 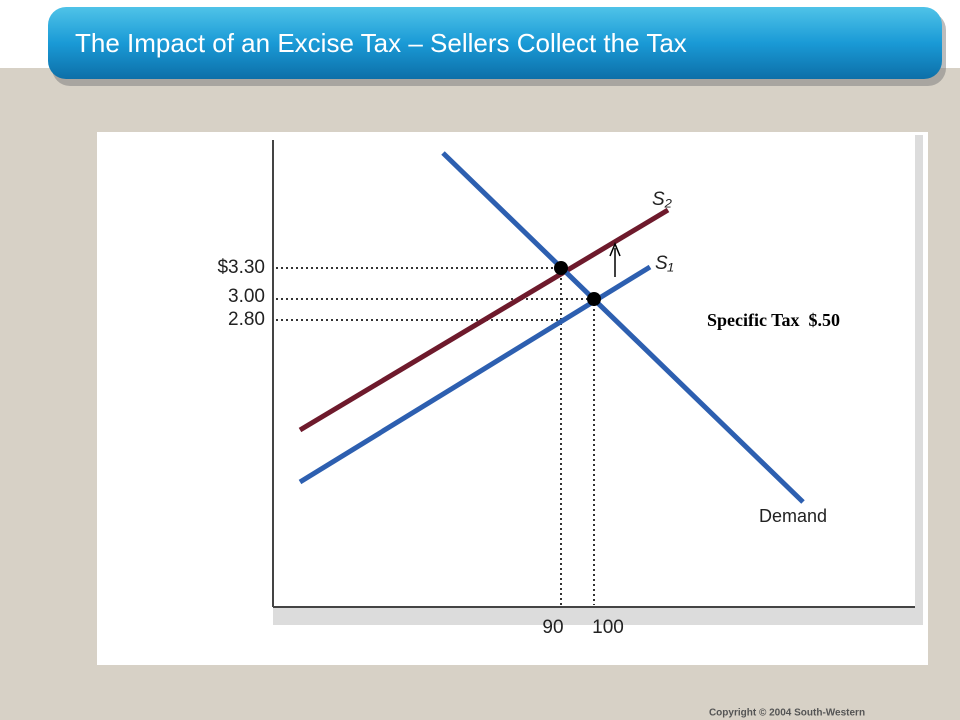 What do you see at coordinates (246, 319) in the screenshot?
I see `price-label: 2.80` at bounding box center [246, 319].